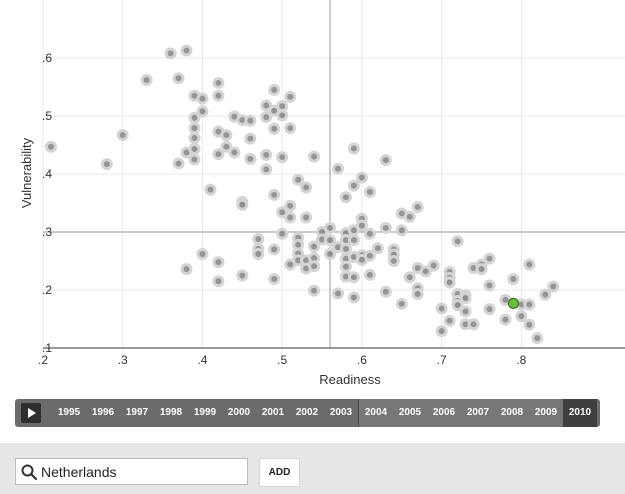 The height and width of the screenshot is (494, 625). Describe the element at coordinates (279, 472) in the screenshot. I see `add-button: ADD` at that location.